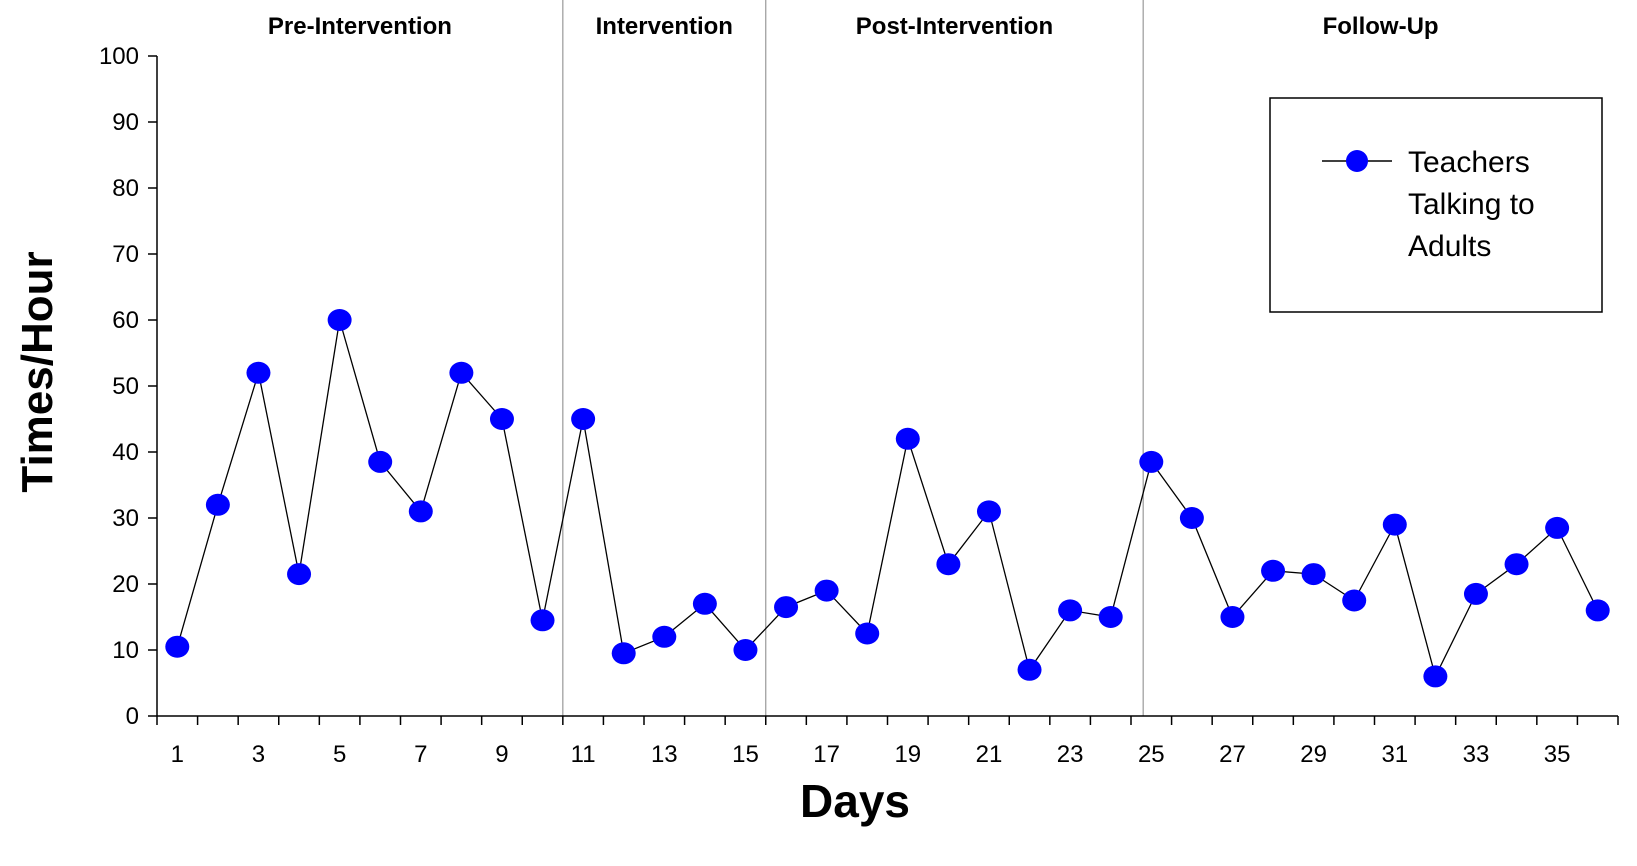 The width and height of the screenshot is (1637, 866). I want to click on x-tick-label: 27, so click(1232, 754).